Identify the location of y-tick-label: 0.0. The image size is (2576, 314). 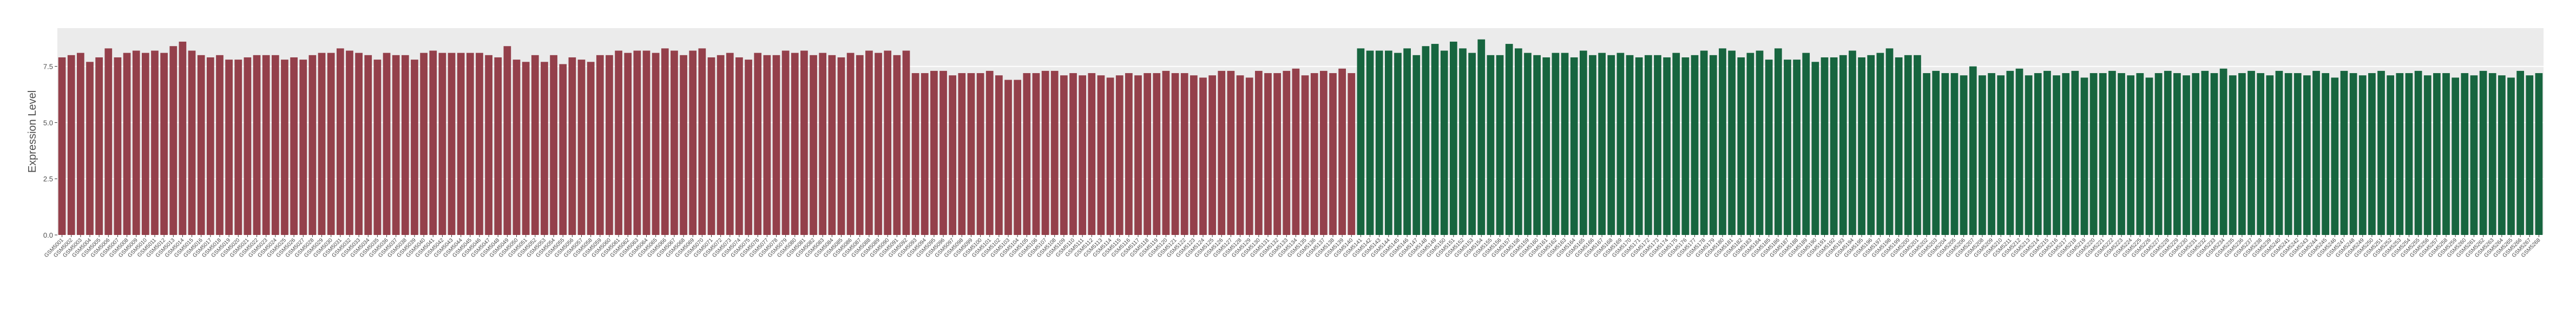
(48, 235).